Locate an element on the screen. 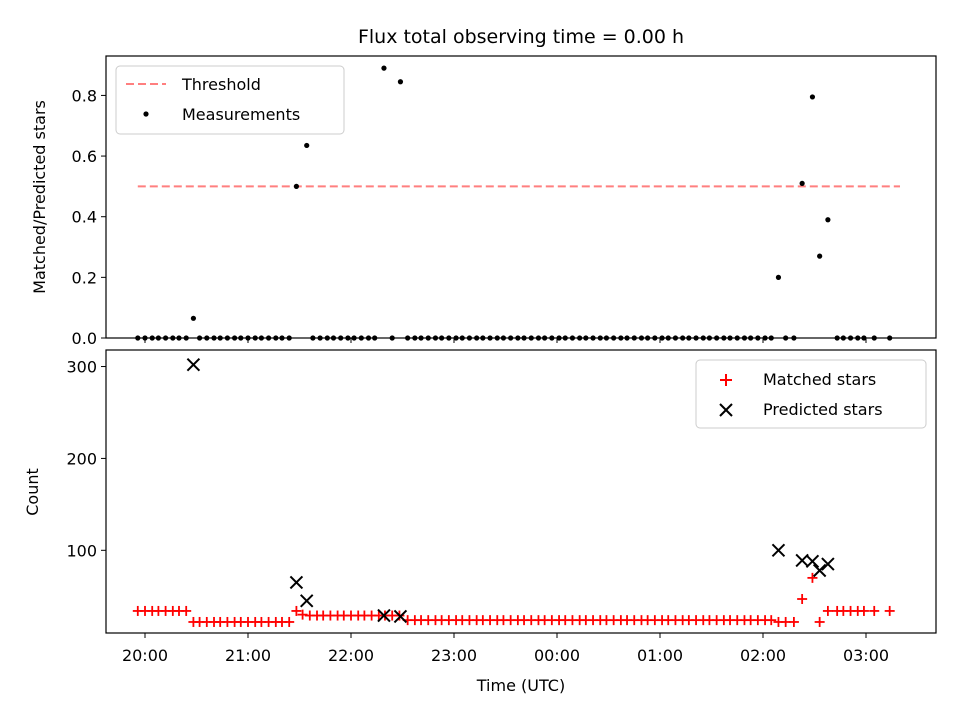 Image resolution: width=960 pixels, height=720 pixels. legend-measurements-swatch is located at coordinates (146, 114).